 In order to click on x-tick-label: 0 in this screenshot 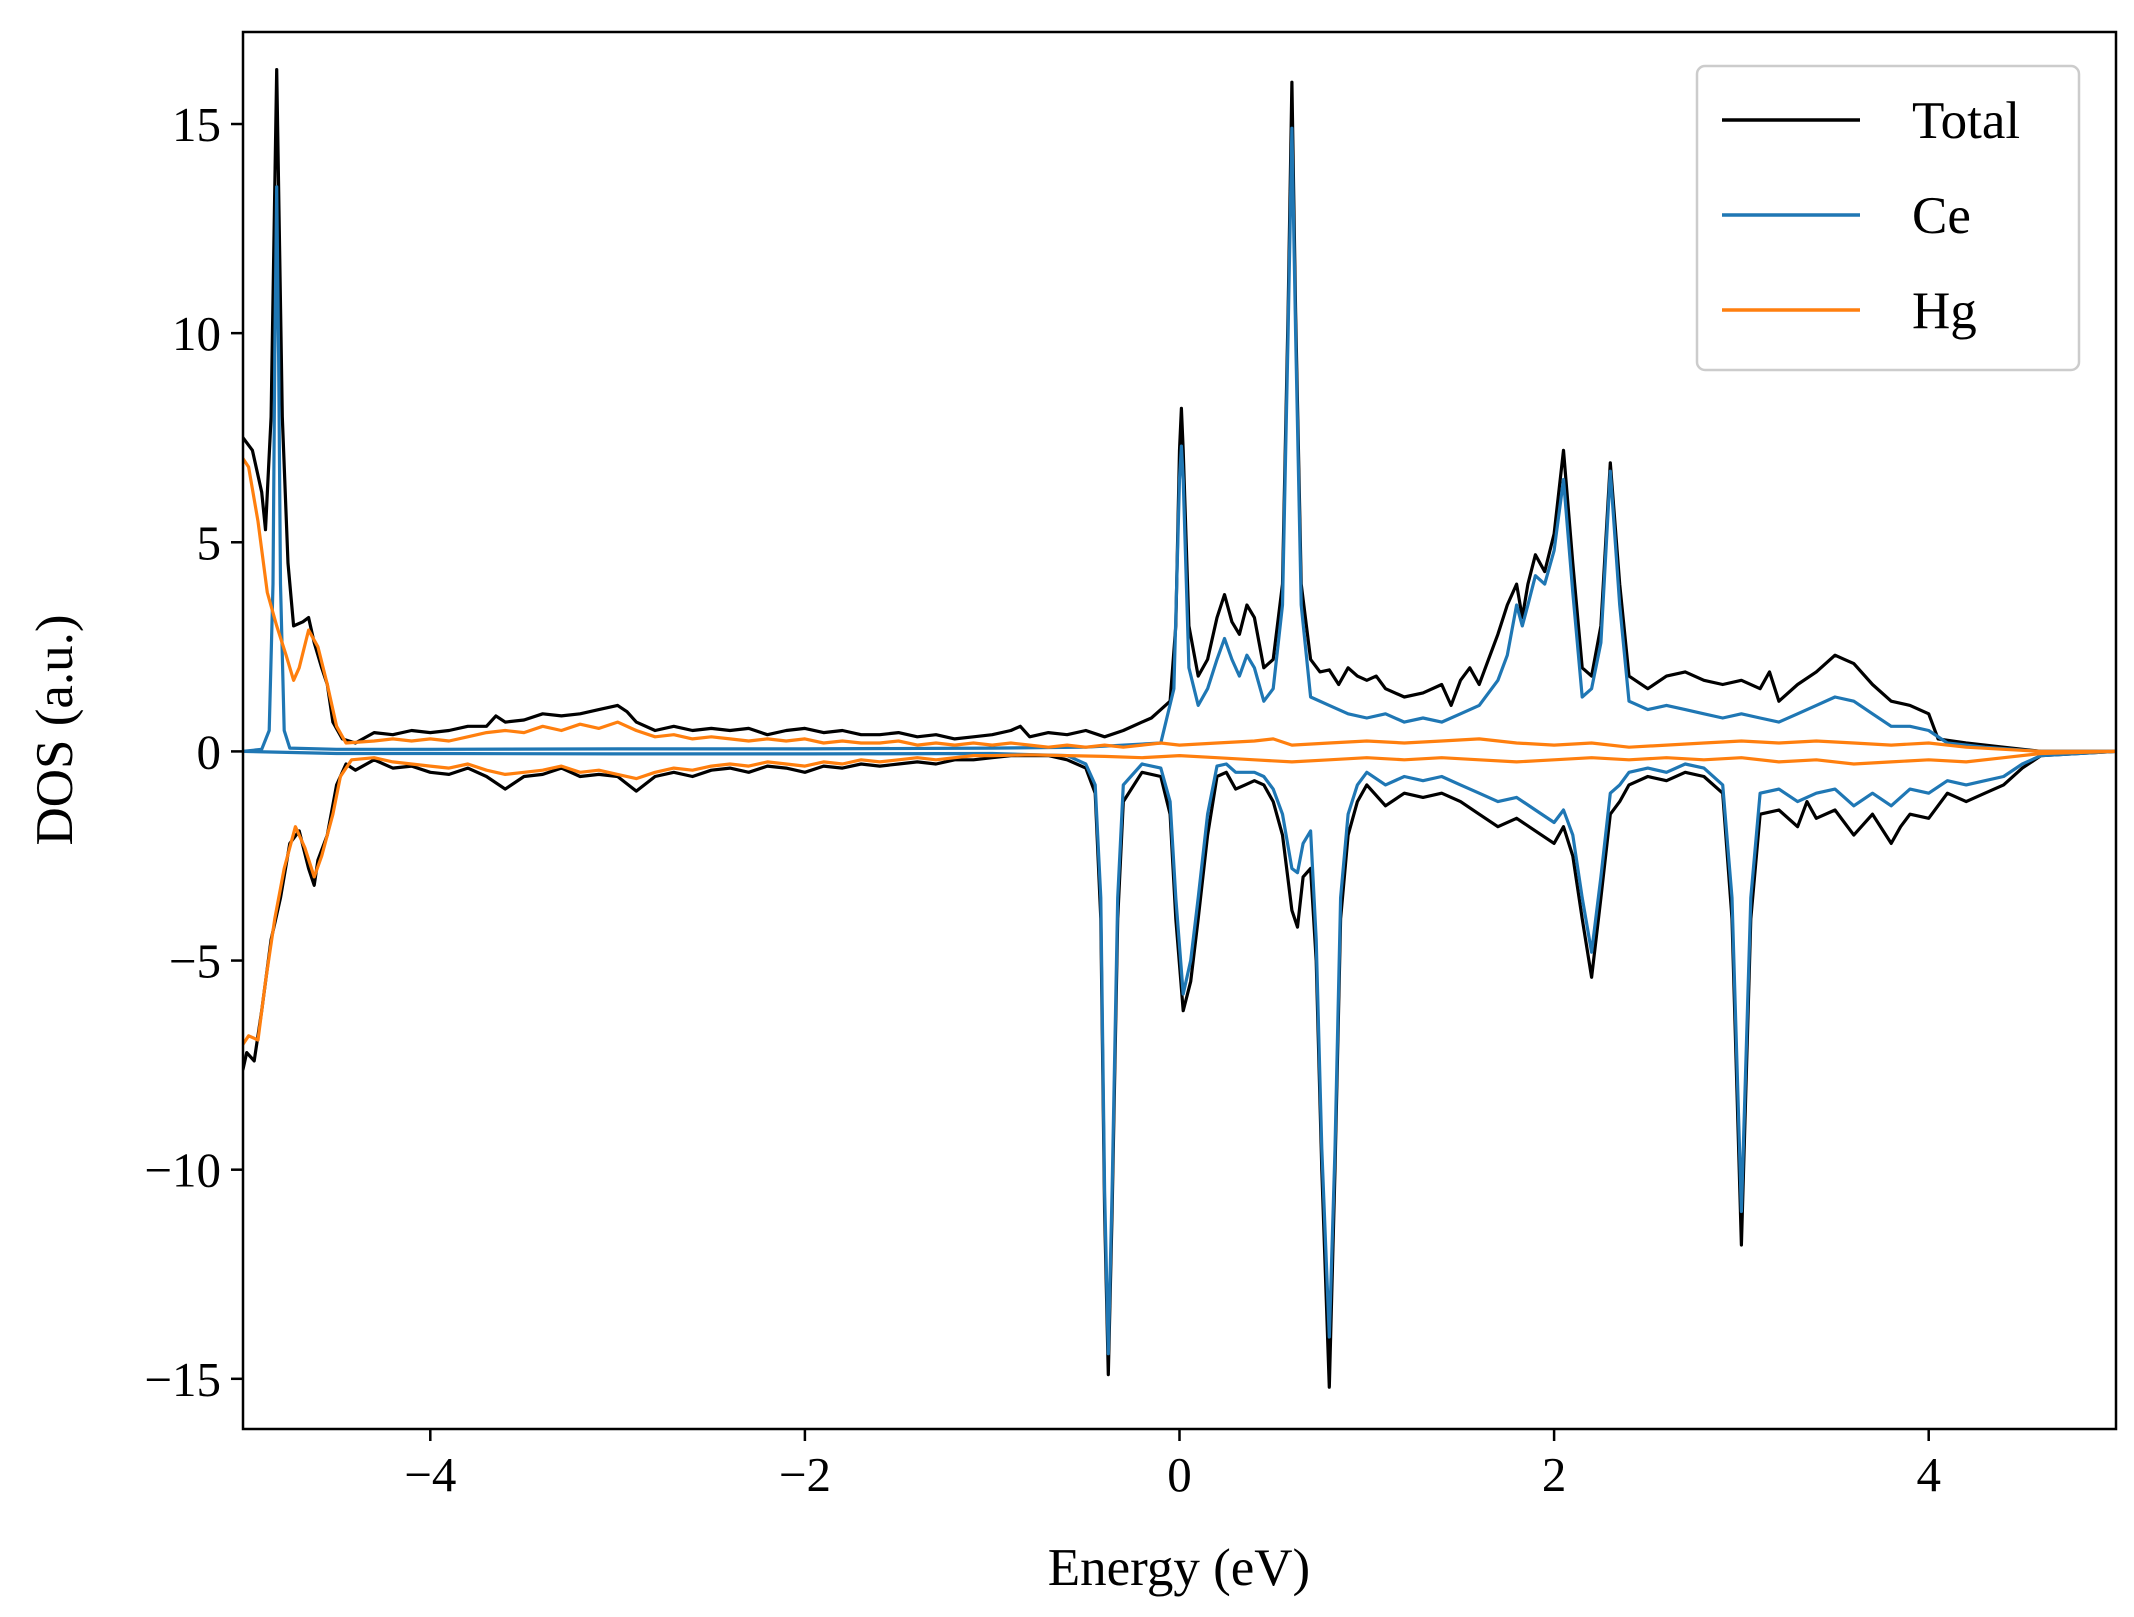, I will do `click(1179, 1474)`.